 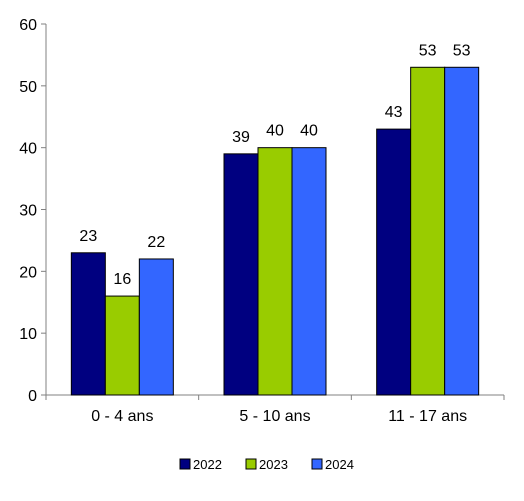 I want to click on y-tick-label: 20, so click(x=28, y=272).